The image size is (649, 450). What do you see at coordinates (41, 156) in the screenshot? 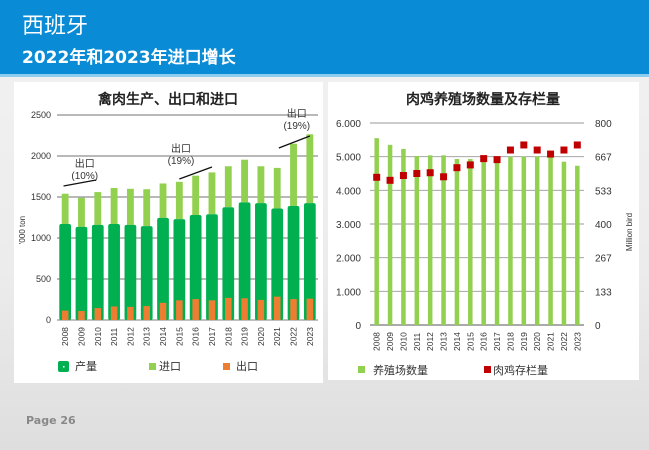
I see `y-tick-label: 2000` at bounding box center [41, 156].